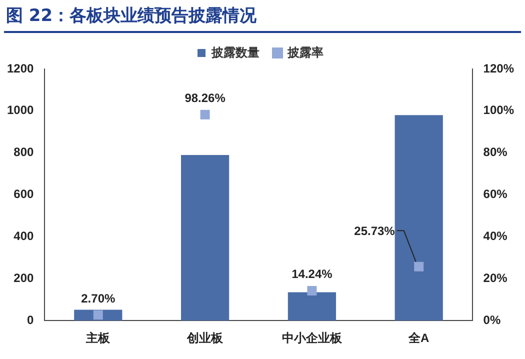 Image resolution: width=525 pixels, height=359 pixels. Describe the element at coordinates (495, 277) in the screenshot. I see `y2-tick-label: 20%` at that location.